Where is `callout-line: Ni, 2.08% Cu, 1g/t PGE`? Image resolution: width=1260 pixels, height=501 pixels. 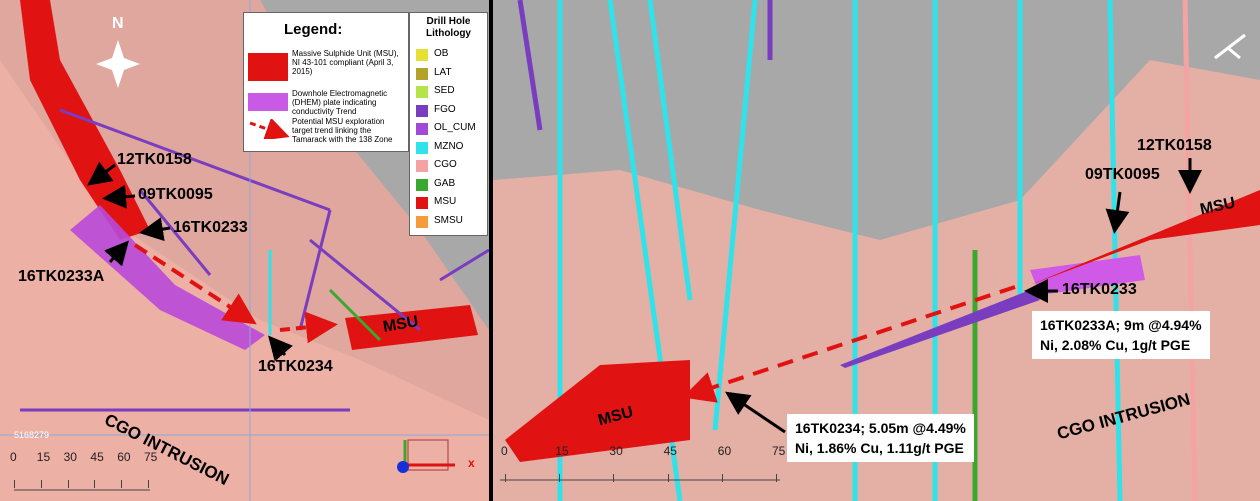 callout-line: Ni, 2.08% Cu, 1g/t PGE is located at coordinates (1115, 345).